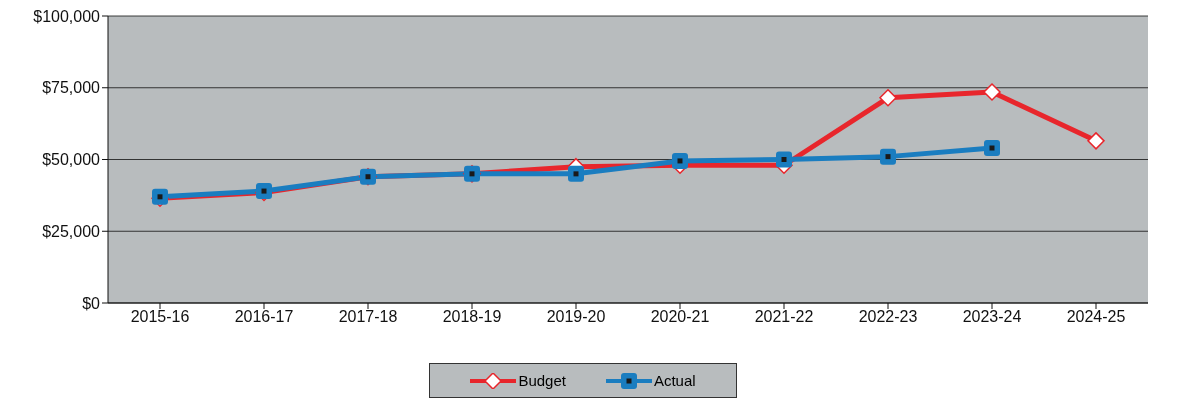  I want to click on x-tick-label: 2018-19, so click(472, 317).